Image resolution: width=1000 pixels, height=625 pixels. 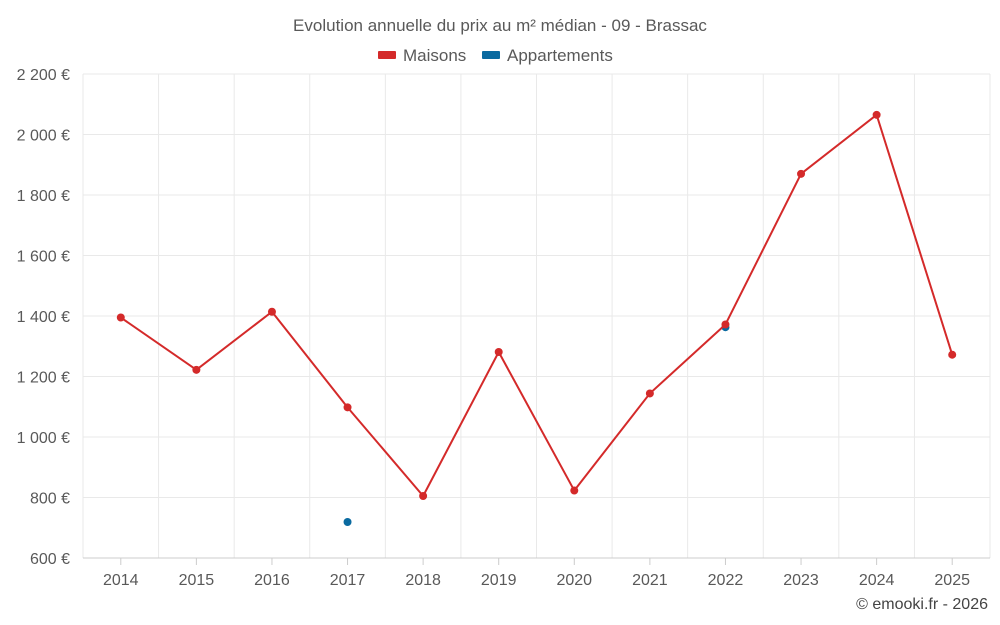 I want to click on data-point-maisons-2018, so click(x=423, y=495).